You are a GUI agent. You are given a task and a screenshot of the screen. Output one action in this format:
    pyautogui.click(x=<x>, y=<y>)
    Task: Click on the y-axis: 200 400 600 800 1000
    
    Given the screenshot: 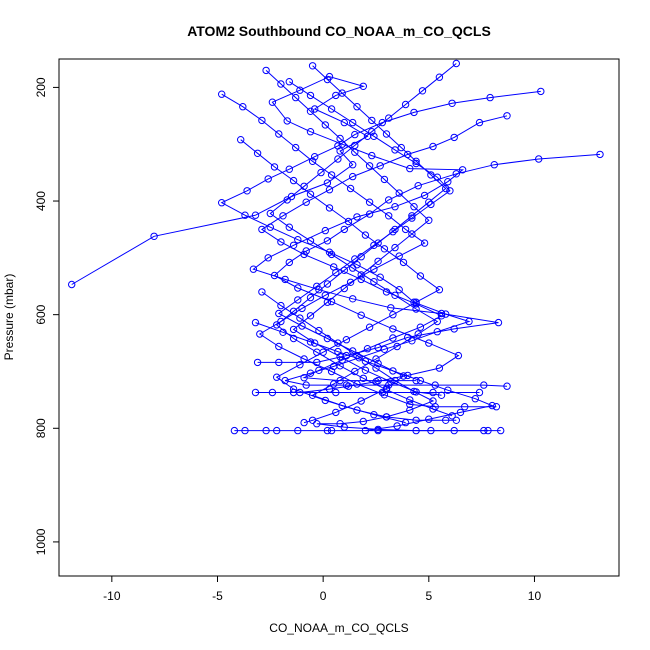 What is the action you would take?
    pyautogui.click(x=46, y=316)
    